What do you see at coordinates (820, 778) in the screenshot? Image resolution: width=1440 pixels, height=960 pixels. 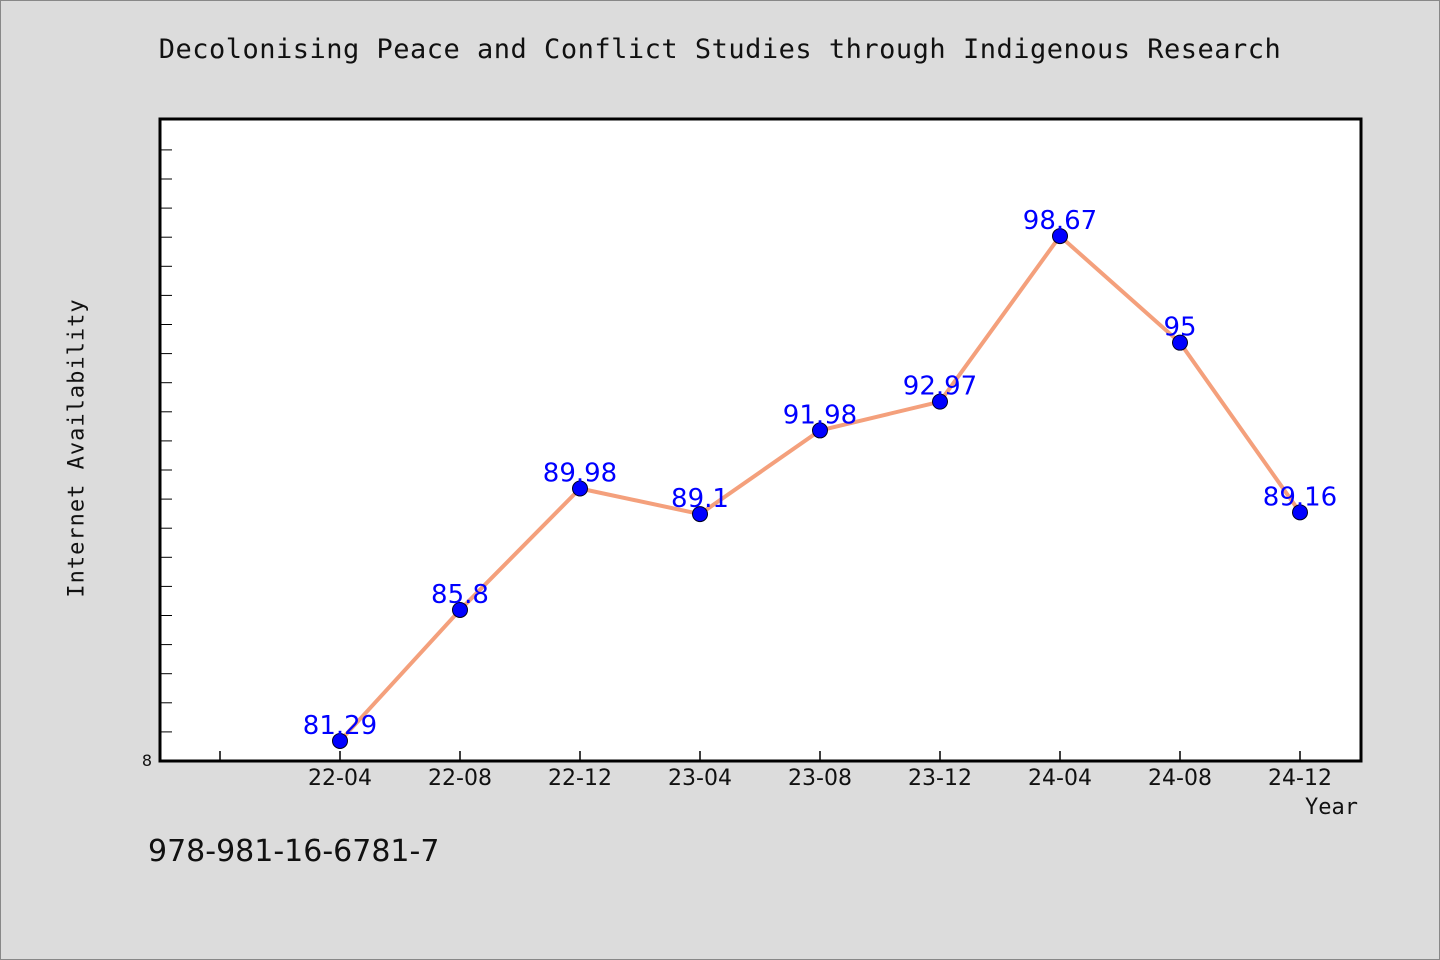 I see `x-tick-label: 23-08` at bounding box center [820, 778].